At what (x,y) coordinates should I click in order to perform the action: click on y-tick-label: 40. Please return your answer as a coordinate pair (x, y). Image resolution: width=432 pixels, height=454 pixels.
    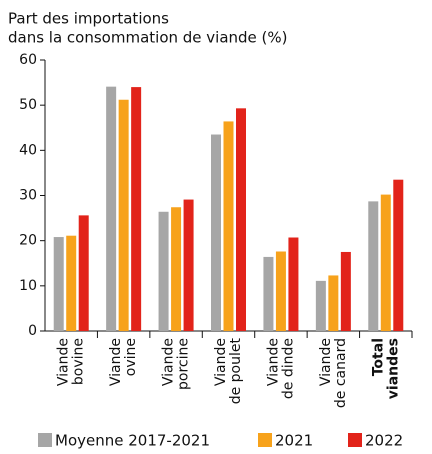
    Looking at the image, I should click on (28, 150).